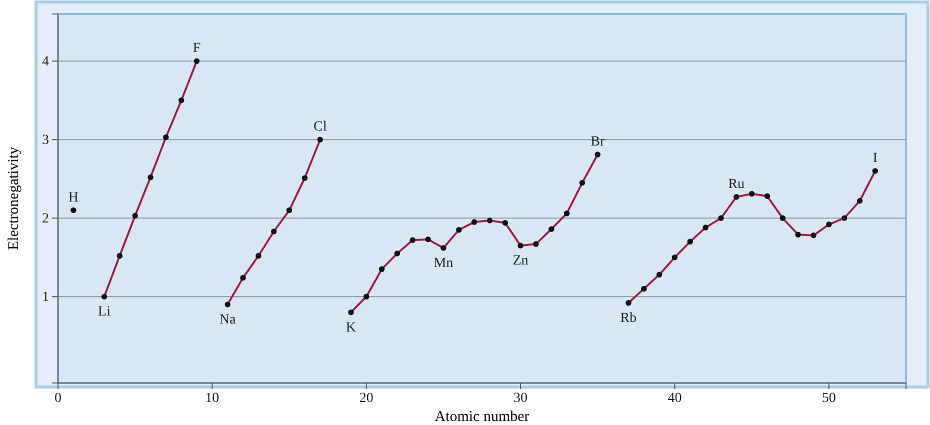 The height and width of the screenshot is (425, 930). Describe the element at coordinates (351, 328) in the screenshot. I see `annotation: K` at that location.